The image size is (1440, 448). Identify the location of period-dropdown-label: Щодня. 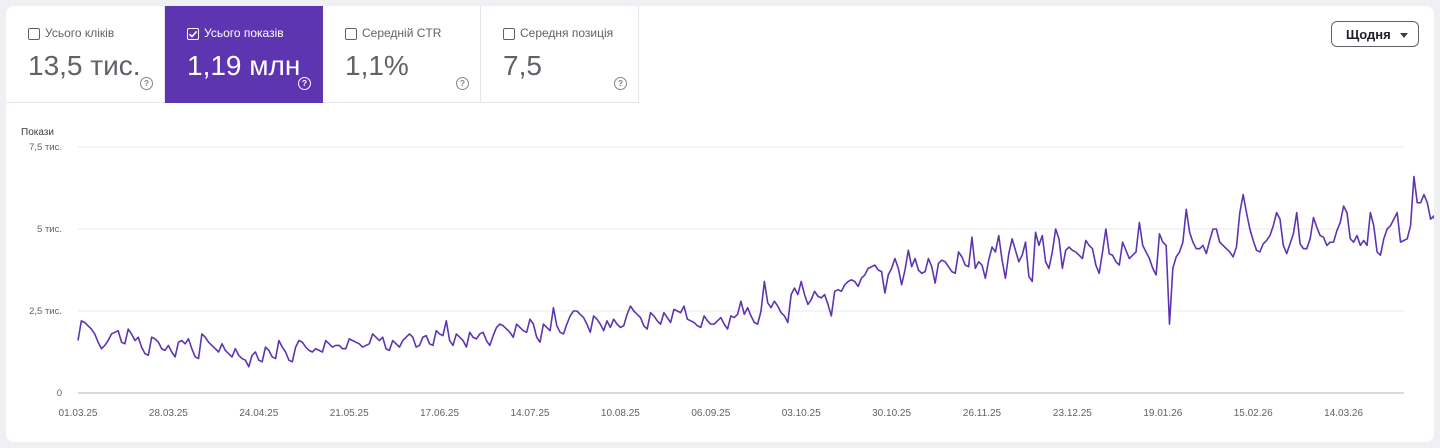
(1368, 34).